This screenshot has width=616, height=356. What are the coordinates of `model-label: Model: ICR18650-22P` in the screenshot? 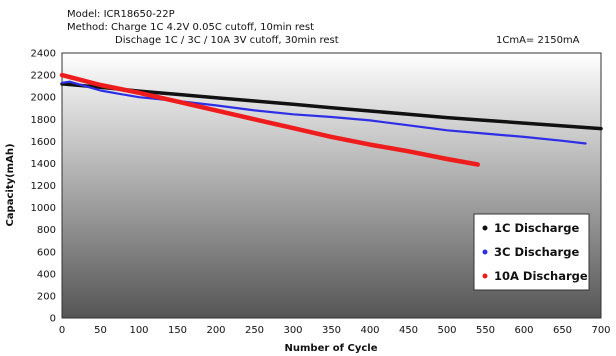 It's located at (121, 14).